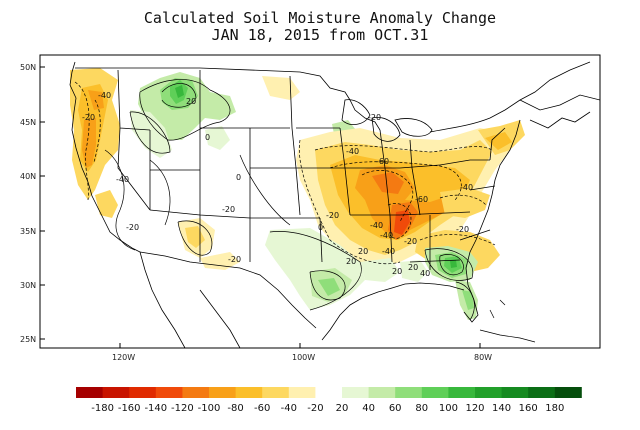 The image size is (640, 430). What do you see at coordinates (28, 285) in the screenshot?
I see `lat-label: 30N` at bounding box center [28, 285].